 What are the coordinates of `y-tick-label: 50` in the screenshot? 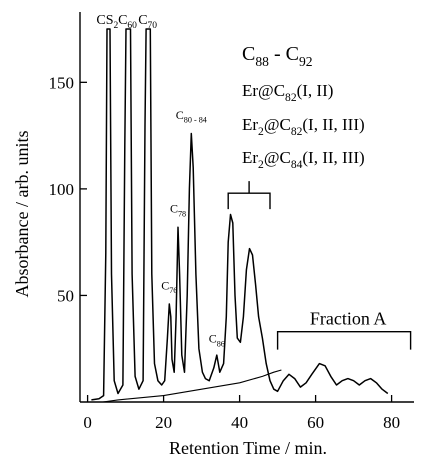 It's located at (65, 295).